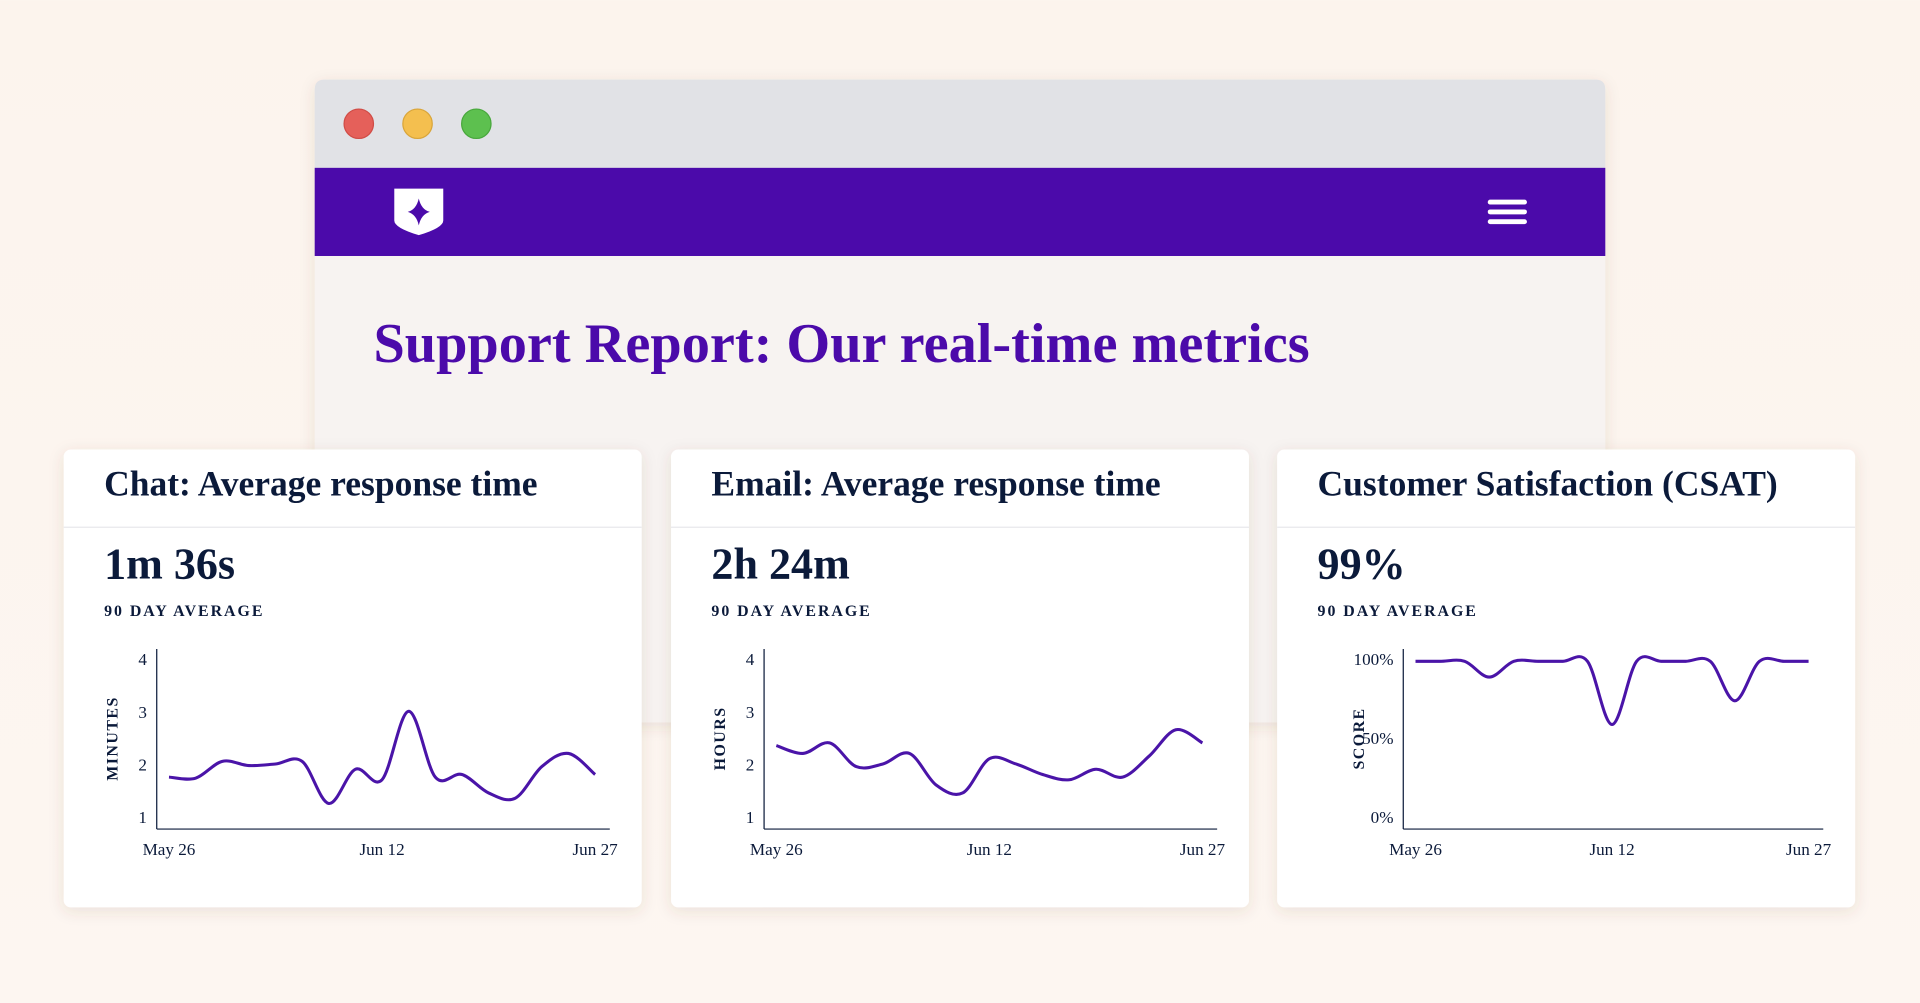 This screenshot has height=1003, width=1920. What do you see at coordinates (841, 344) in the screenshot?
I see `page-title: Support Report: Our real-time metrics` at bounding box center [841, 344].